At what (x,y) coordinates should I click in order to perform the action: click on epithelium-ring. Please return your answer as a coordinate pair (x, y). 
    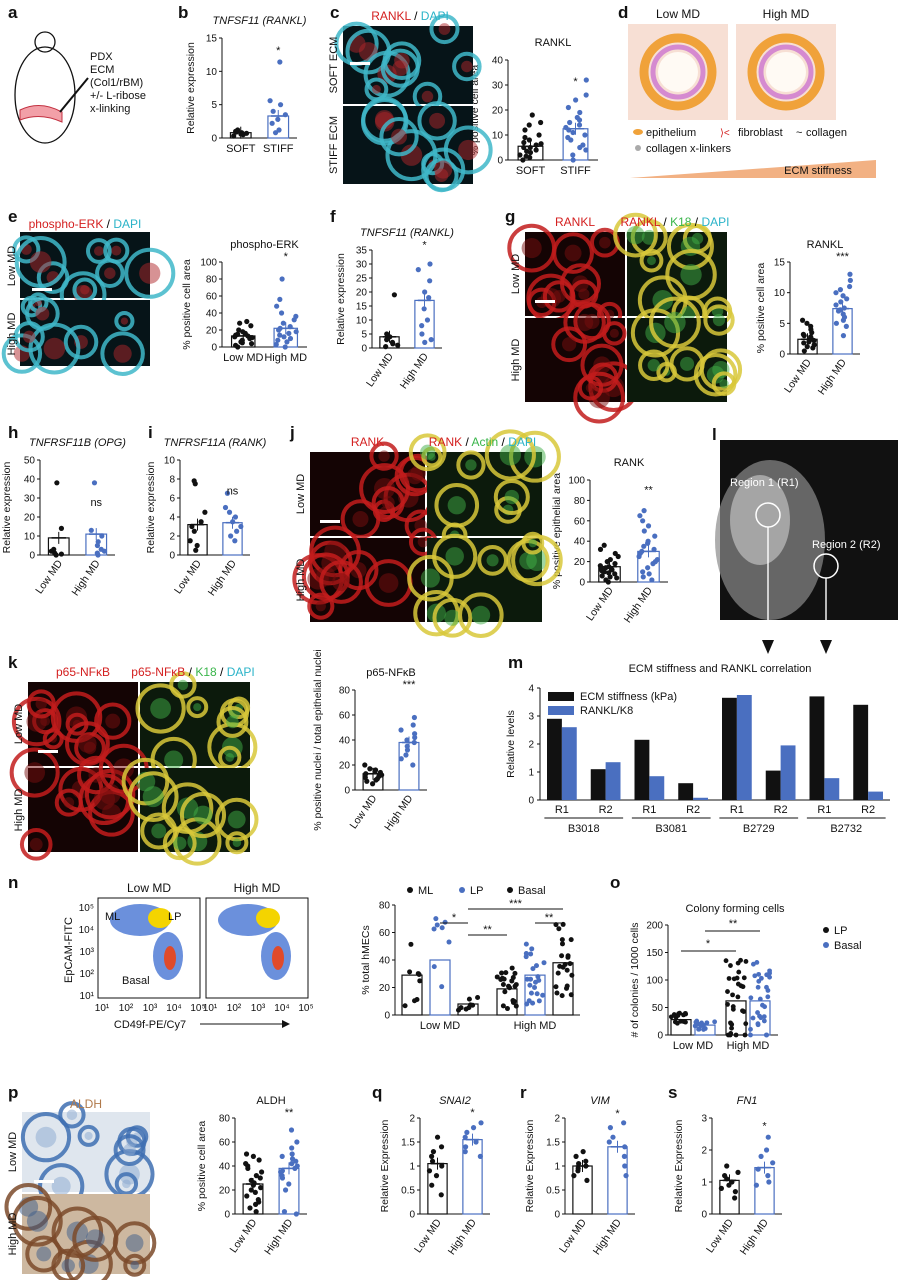
    Looking at the image, I should click on (786, 72).